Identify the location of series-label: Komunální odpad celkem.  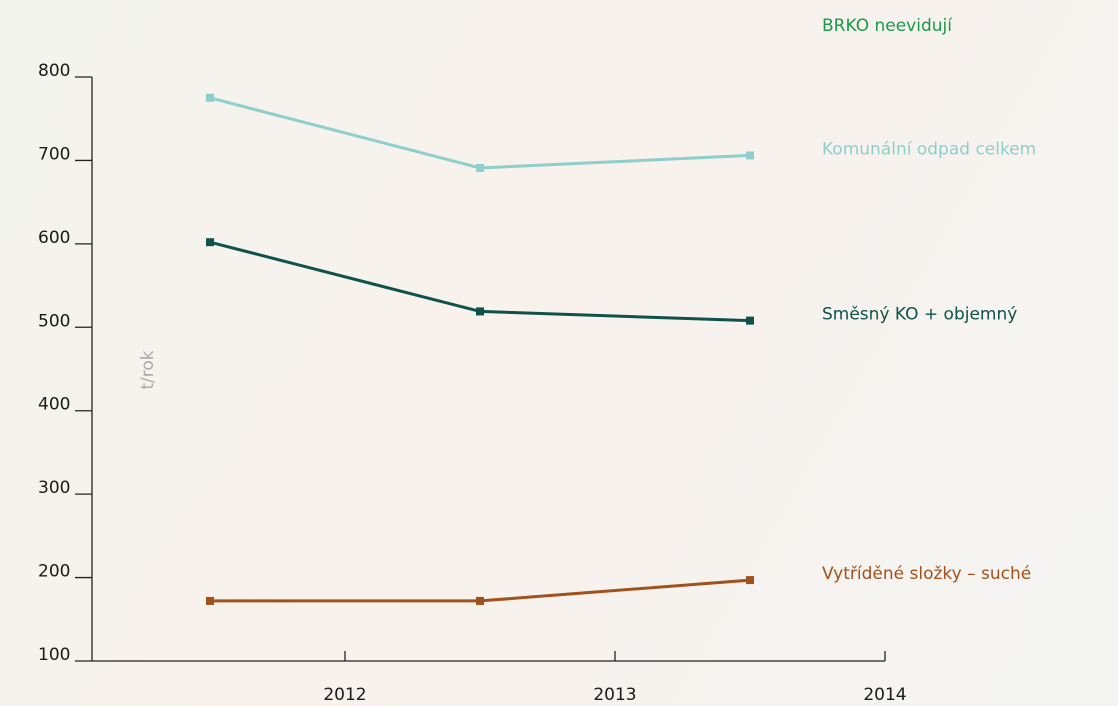
(929, 149).